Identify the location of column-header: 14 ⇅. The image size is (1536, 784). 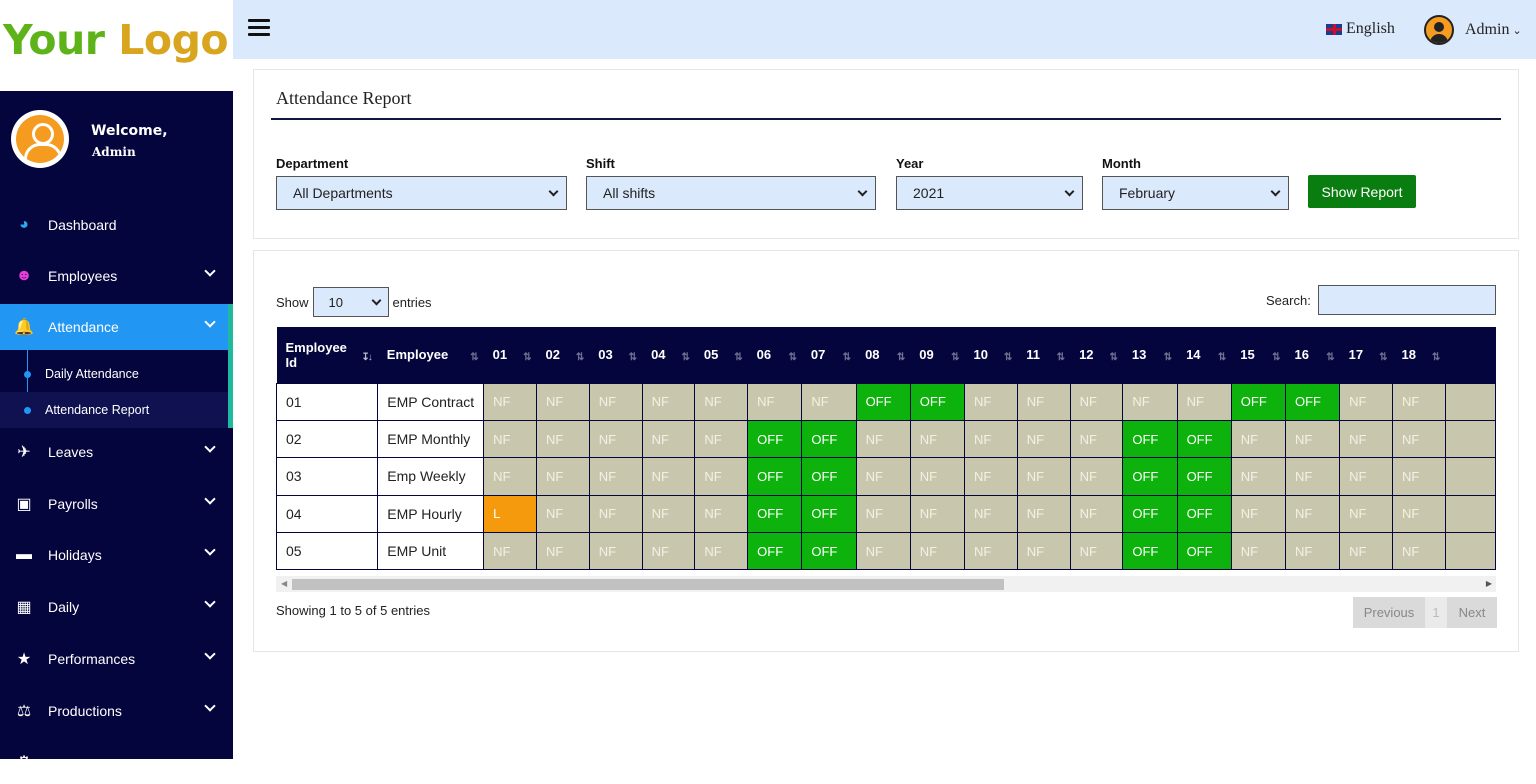
(1204, 355).